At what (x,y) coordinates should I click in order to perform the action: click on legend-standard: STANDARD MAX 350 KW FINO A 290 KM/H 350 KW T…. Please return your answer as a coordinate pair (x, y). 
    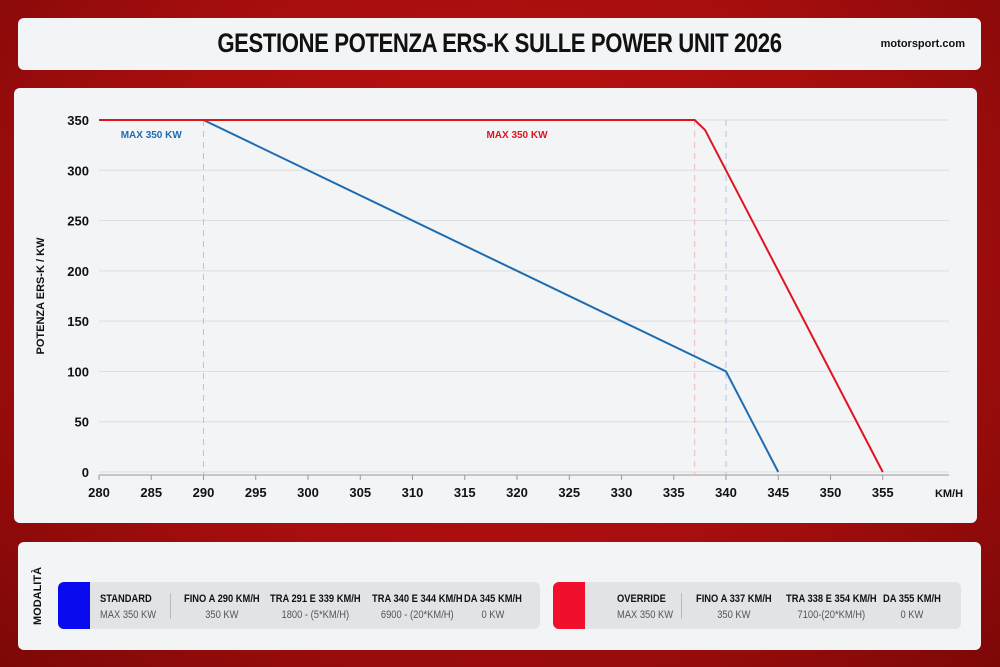
    Looking at the image, I should click on (299, 605).